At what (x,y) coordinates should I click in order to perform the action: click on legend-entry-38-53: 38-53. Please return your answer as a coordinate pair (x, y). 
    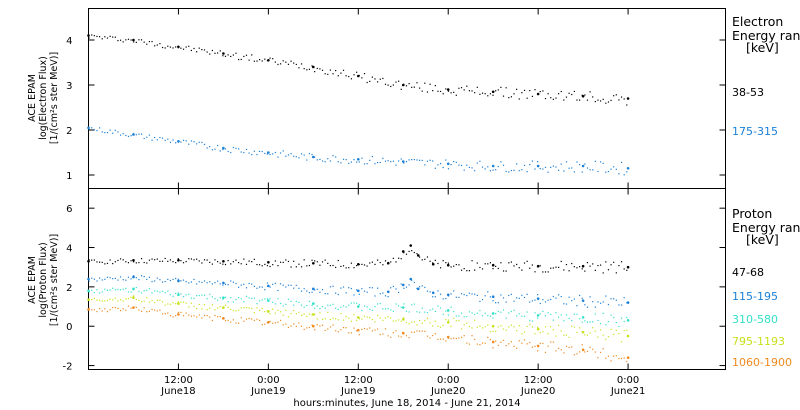
    Looking at the image, I should click on (748, 92).